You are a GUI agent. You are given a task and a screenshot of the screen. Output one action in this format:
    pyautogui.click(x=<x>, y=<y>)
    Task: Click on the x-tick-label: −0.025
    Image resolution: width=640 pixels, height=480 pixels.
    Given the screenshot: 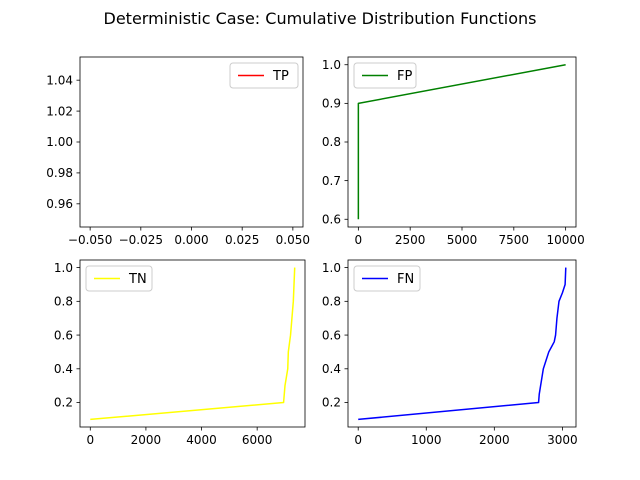 What is the action you would take?
    pyautogui.click(x=141, y=240)
    